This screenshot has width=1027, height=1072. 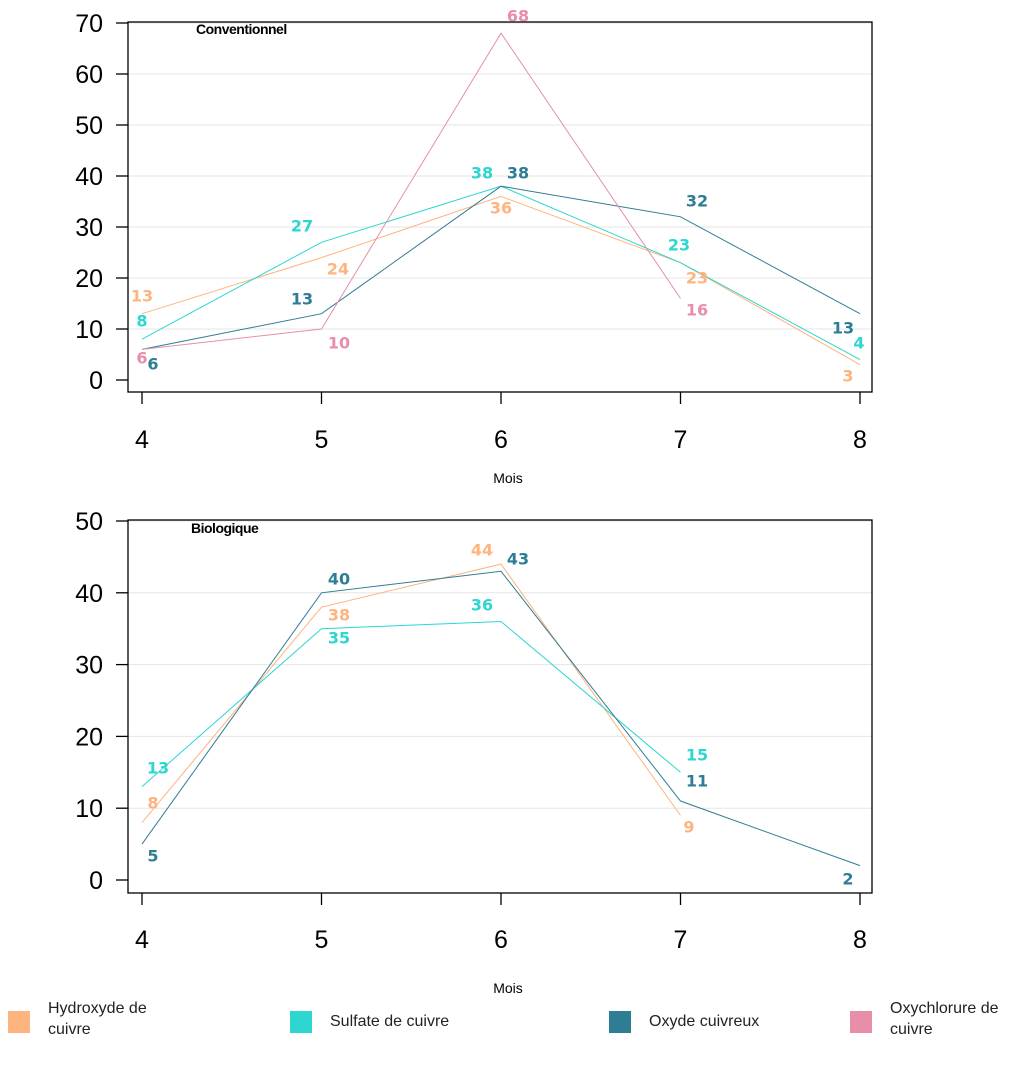 I want to click on legend-item-oxychlorure: Oxychlorure de cuivre, so click(x=938, y=1019).